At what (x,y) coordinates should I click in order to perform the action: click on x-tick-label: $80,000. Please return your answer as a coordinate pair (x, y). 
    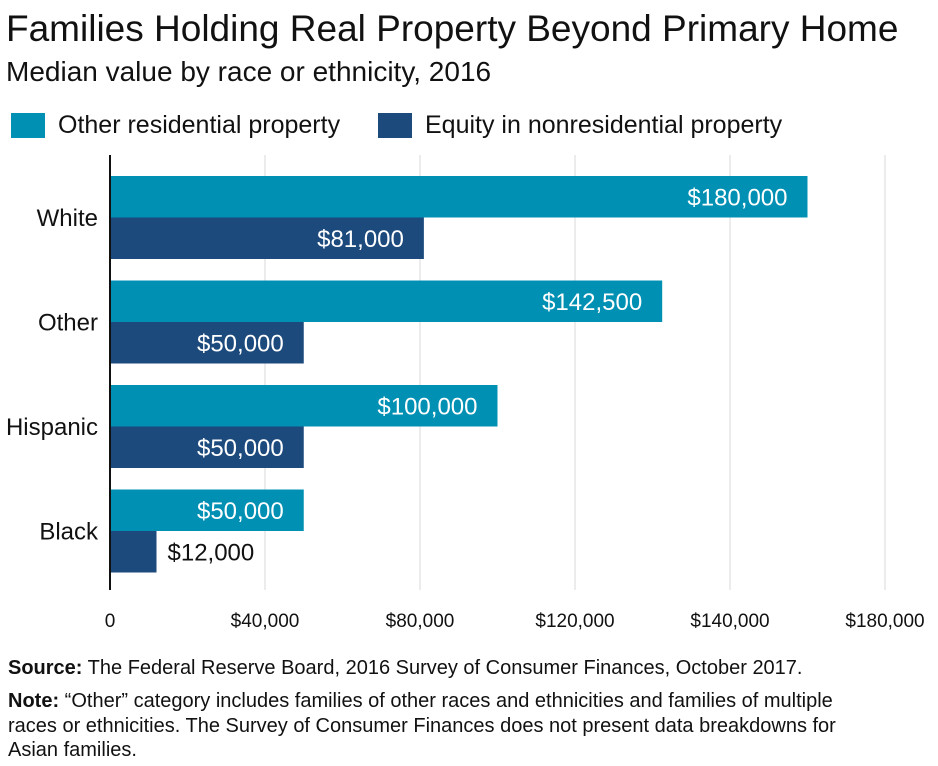
    Looking at the image, I should click on (420, 621).